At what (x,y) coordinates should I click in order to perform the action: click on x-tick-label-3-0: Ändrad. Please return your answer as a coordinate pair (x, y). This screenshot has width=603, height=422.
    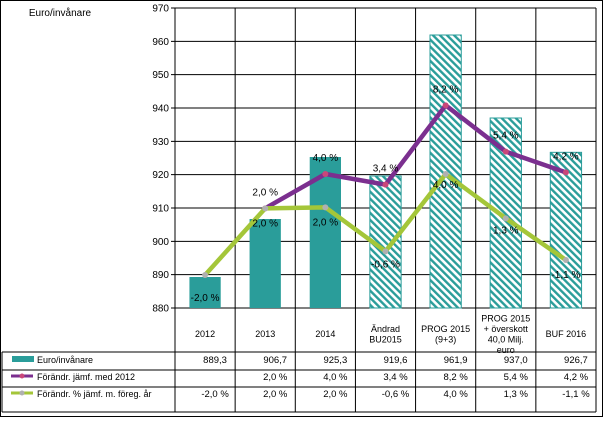
    Looking at the image, I should click on (385, 329).